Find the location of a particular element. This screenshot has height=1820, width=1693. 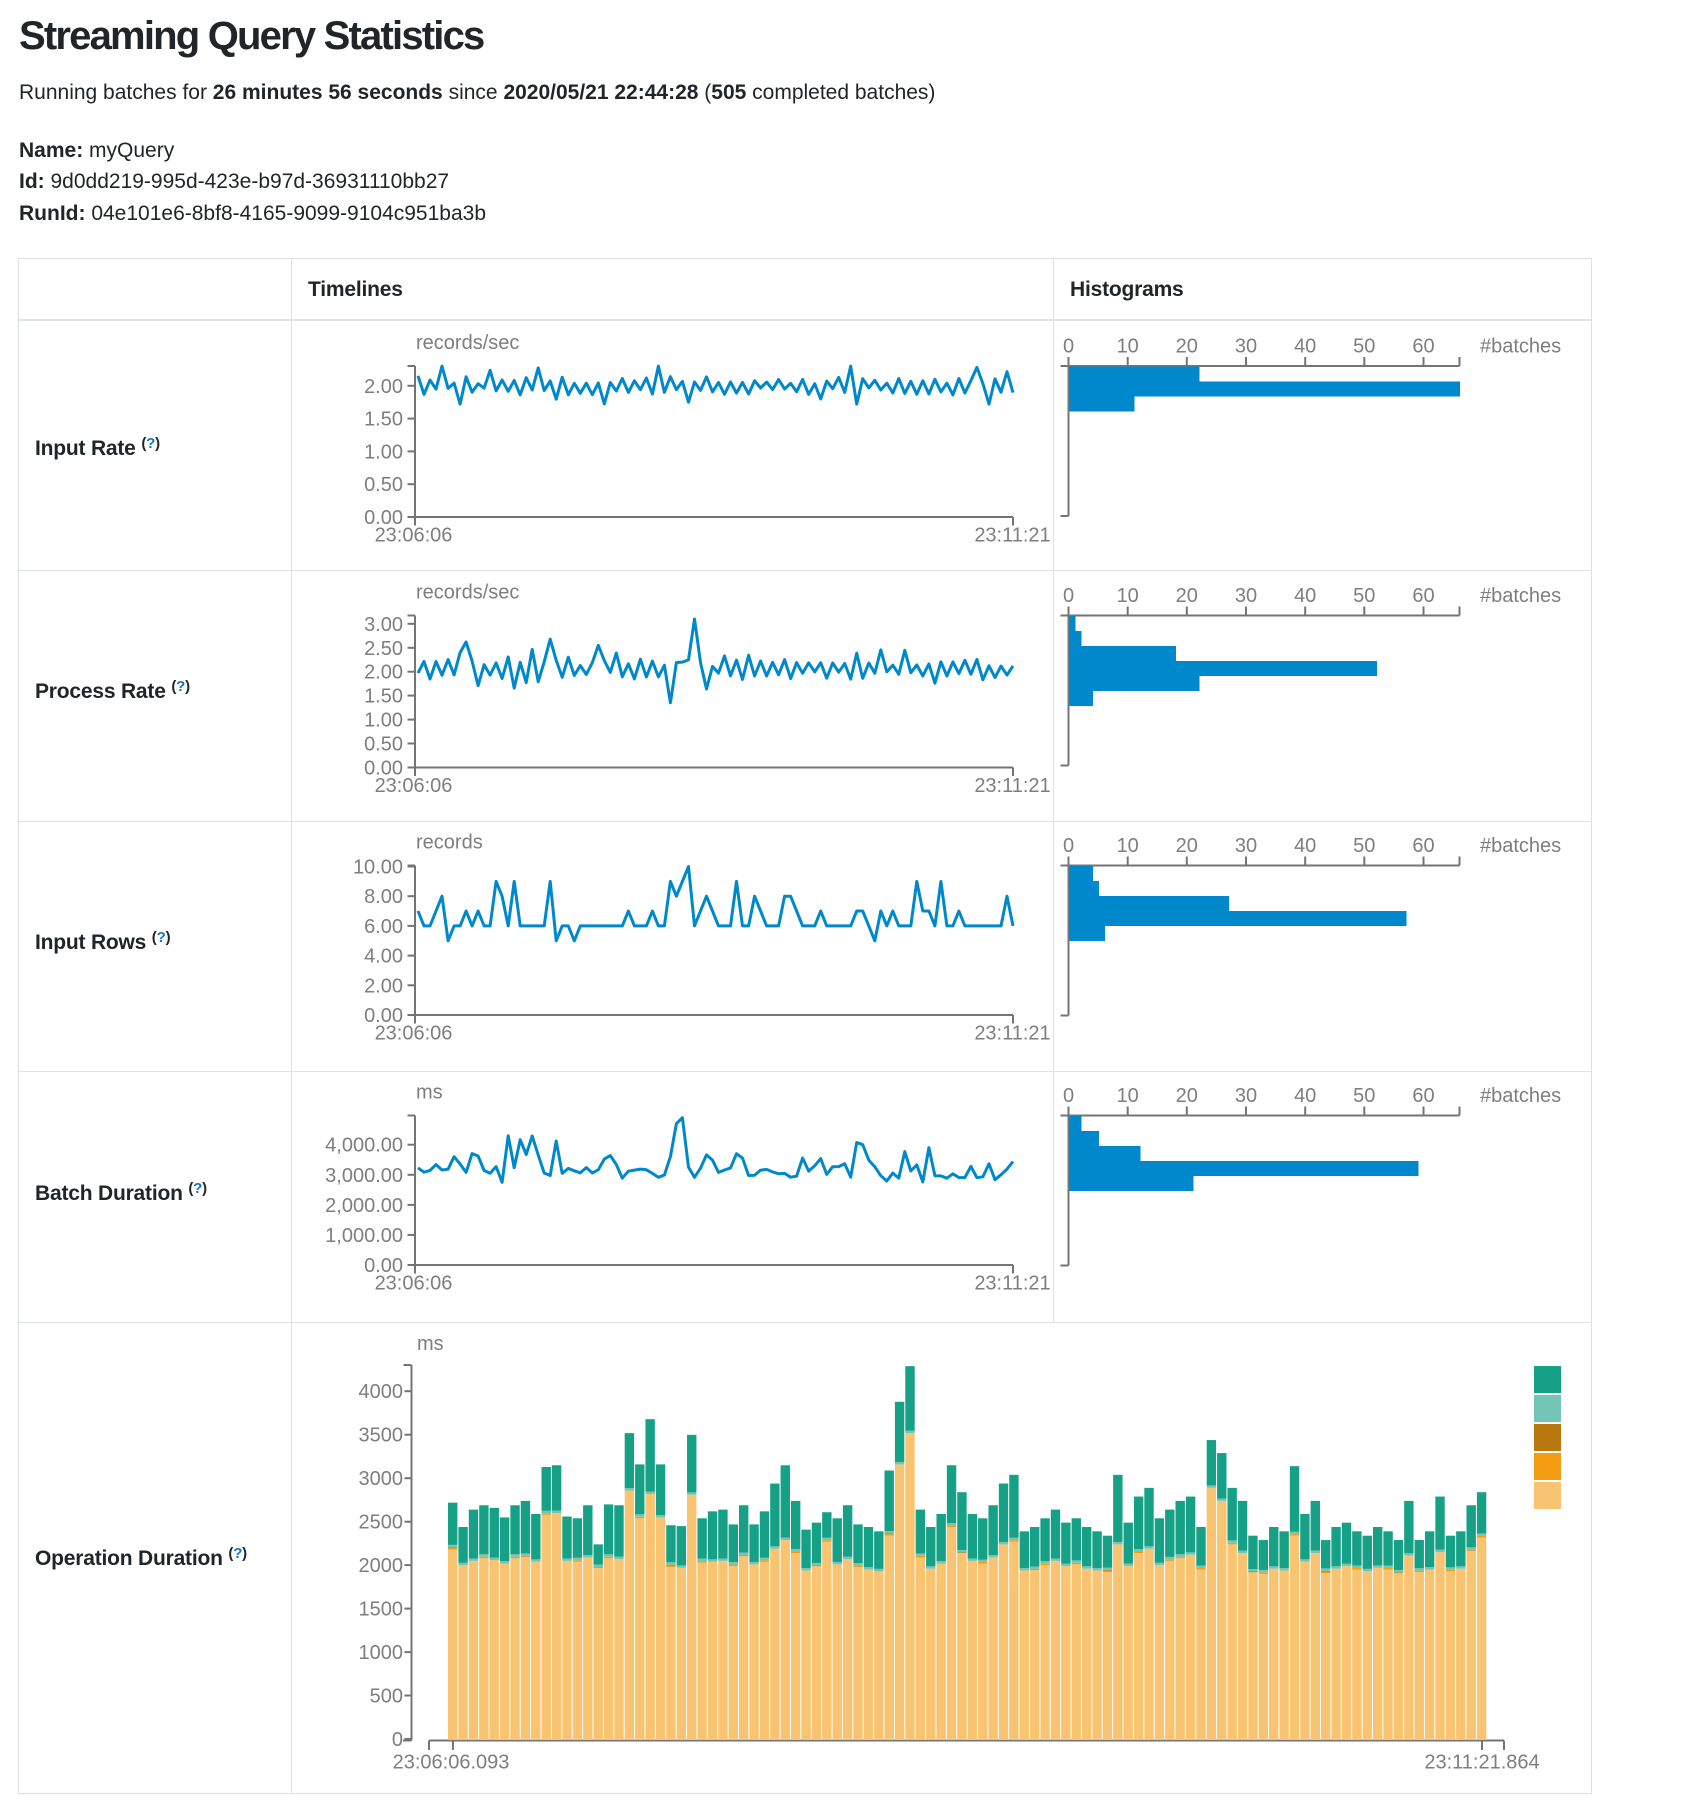

svg-text: 23:11:21.864 is located at coordinates (1481, 1763).